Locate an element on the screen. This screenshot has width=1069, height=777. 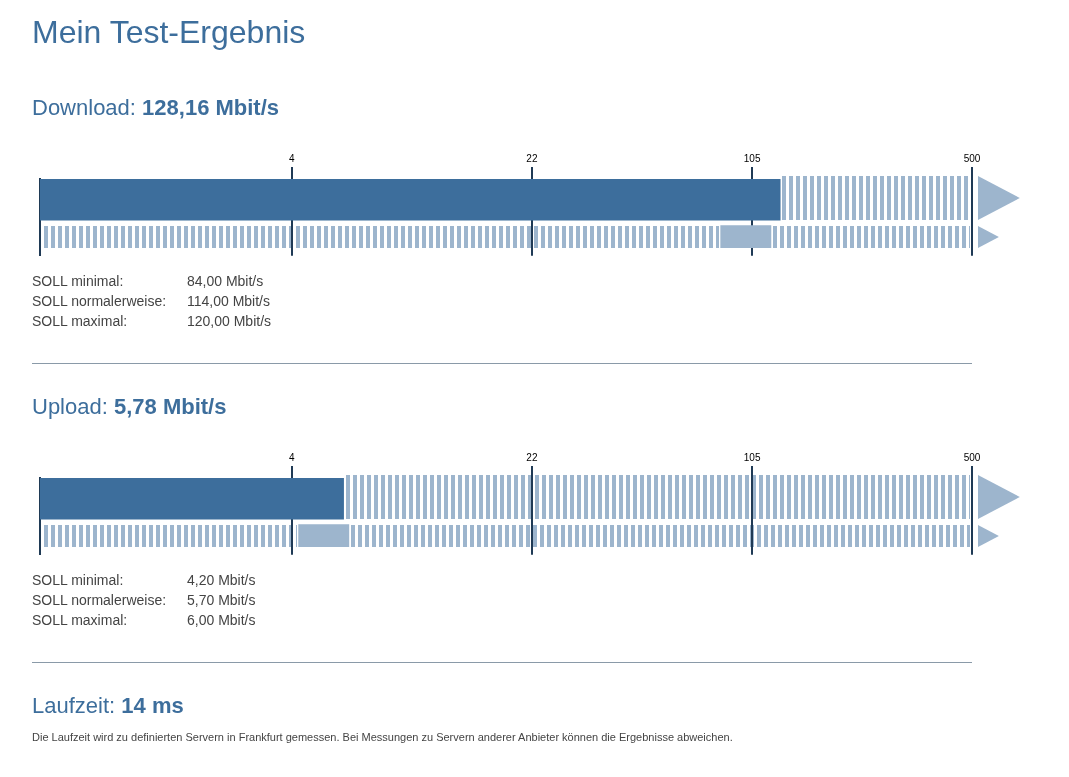
text: SOLL normalerweise: 114,00 Mbit/s is located at coordinates (151, 301).